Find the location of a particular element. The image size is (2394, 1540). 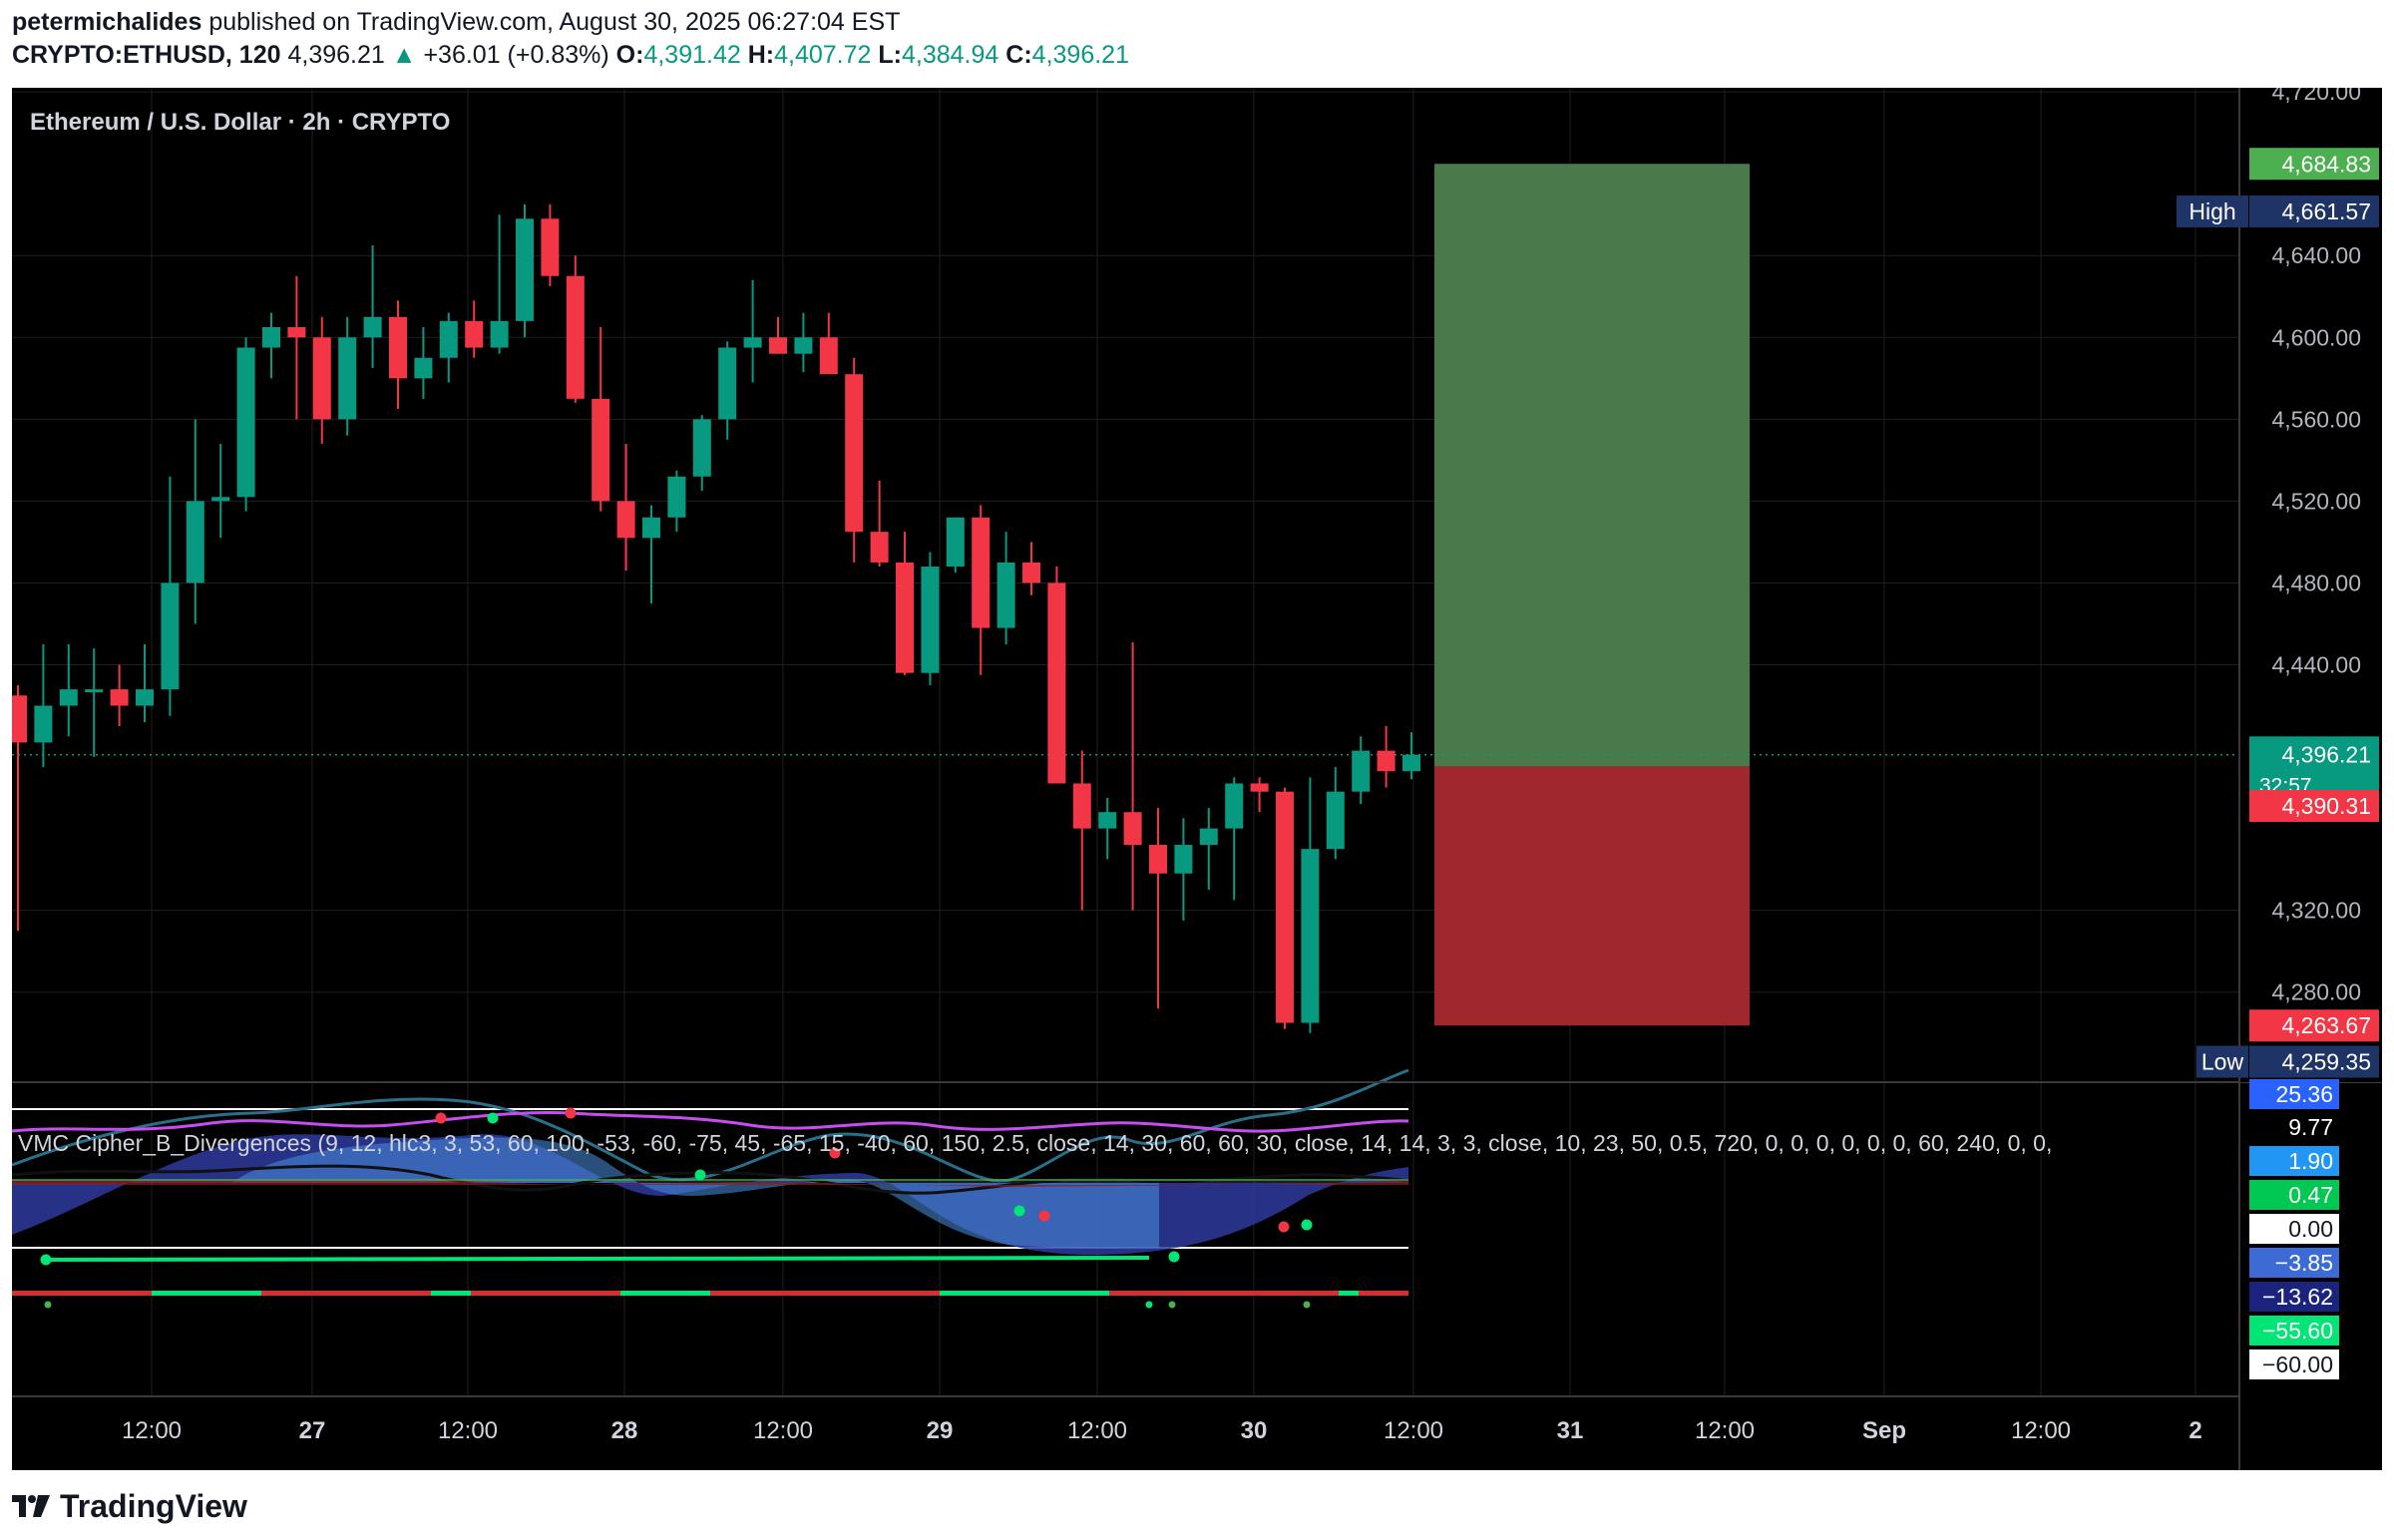

target-price-label: 4,684.83 is located at coordinates (2326, 164).